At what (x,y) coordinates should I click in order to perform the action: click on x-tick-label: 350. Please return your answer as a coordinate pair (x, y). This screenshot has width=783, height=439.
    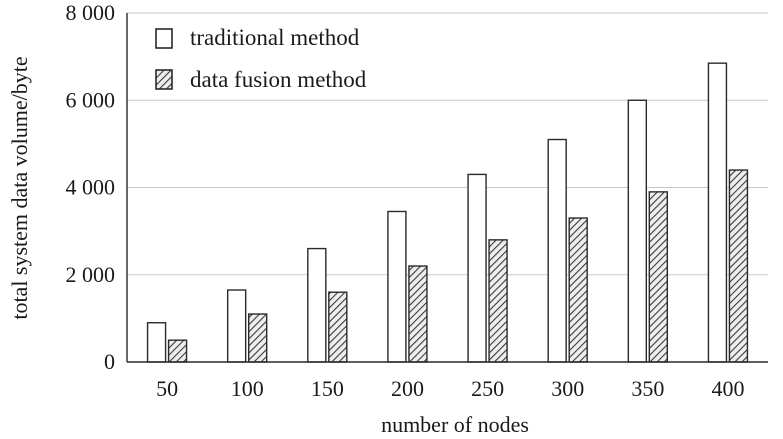
    Looking at the image, I should click on (647, 388).